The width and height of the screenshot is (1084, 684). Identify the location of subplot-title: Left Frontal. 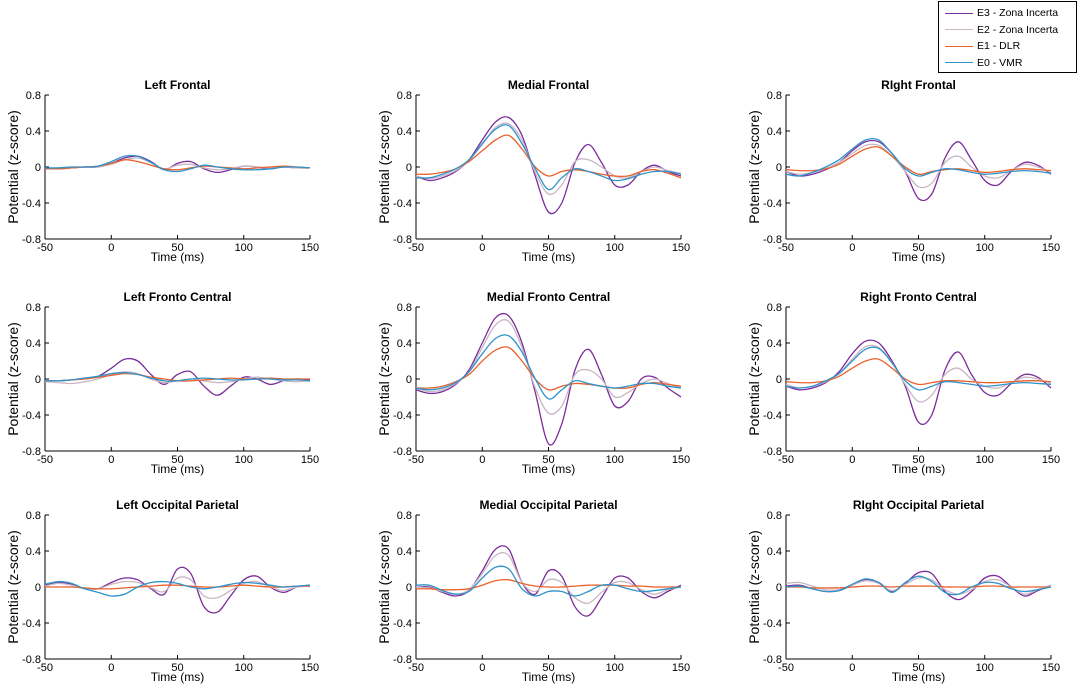
(178, 85).